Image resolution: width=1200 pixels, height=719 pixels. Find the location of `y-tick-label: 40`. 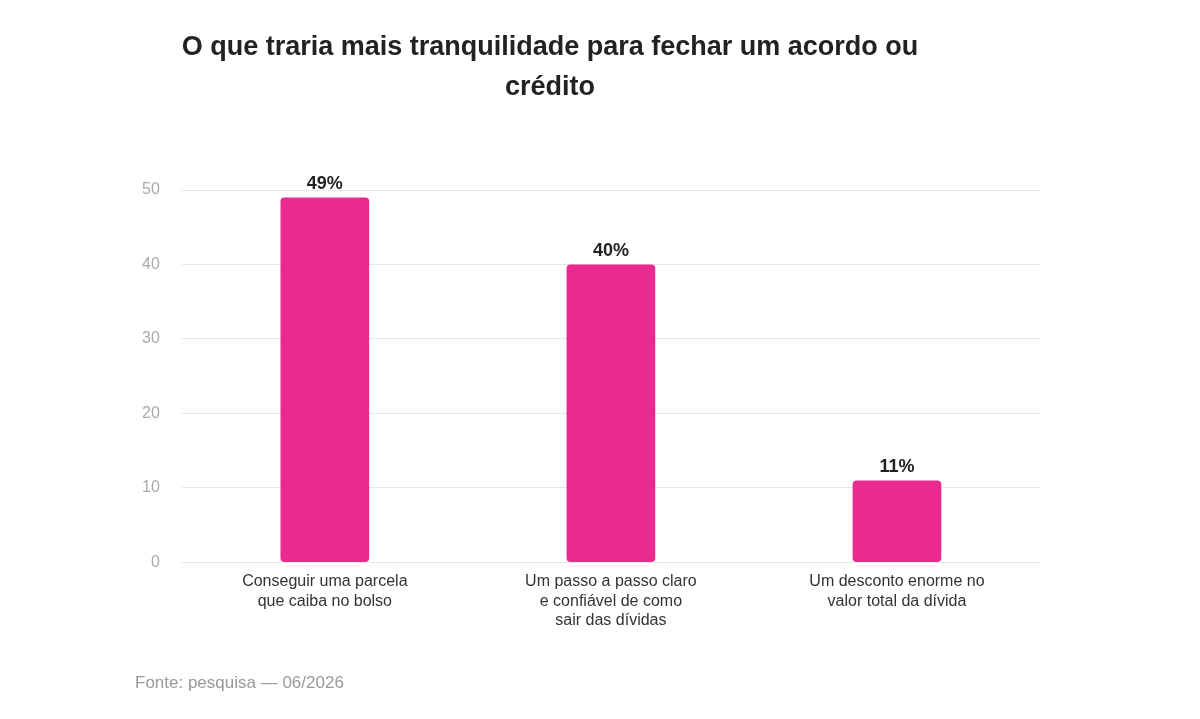

y-tick-label: 40 is located at coordinates (151, 263).